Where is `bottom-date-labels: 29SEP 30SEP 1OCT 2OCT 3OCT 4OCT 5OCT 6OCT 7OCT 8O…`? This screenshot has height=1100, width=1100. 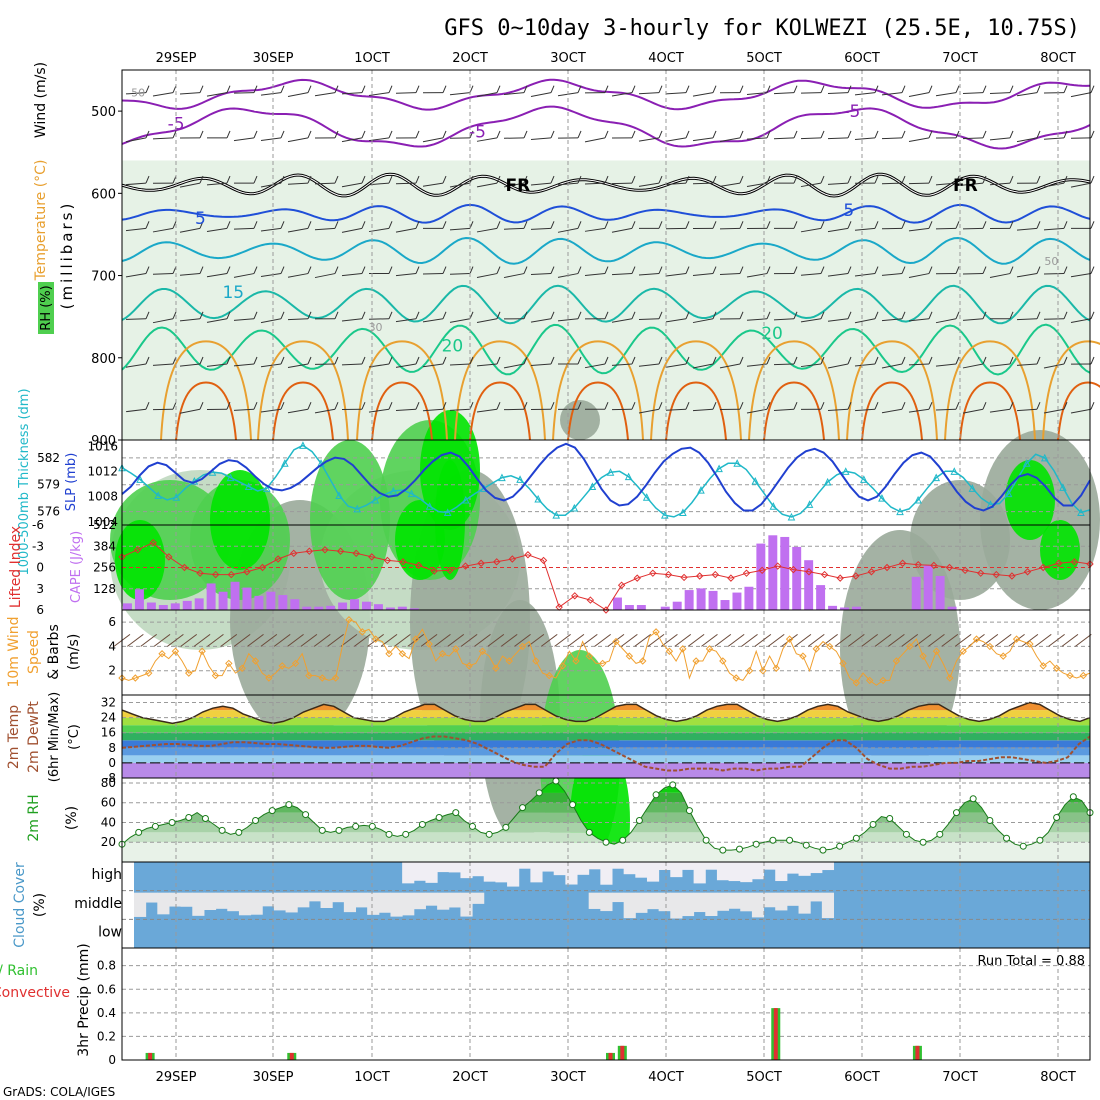
bottom-date-labels: 29SEP 30SEP 1OCT 2OCT 3OCT 4OCT 5OCT 6OCT 7OCT 8O… is located at coordinates (616, 1077).